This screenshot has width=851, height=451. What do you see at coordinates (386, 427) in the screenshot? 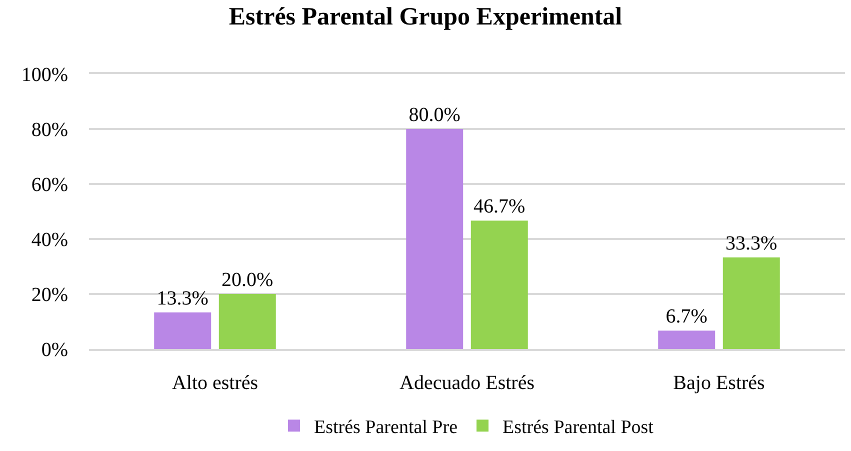
I see `legend-label: Estrés Parental Pre` at bounding box center [386, 427].